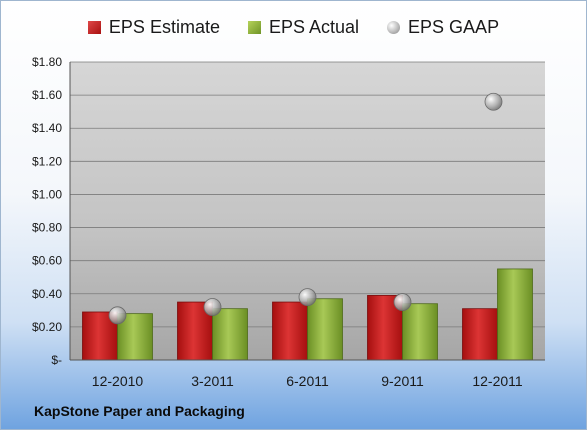  I want to click on legend-label-eps-actual: EPS Actual, so click(314, 27).